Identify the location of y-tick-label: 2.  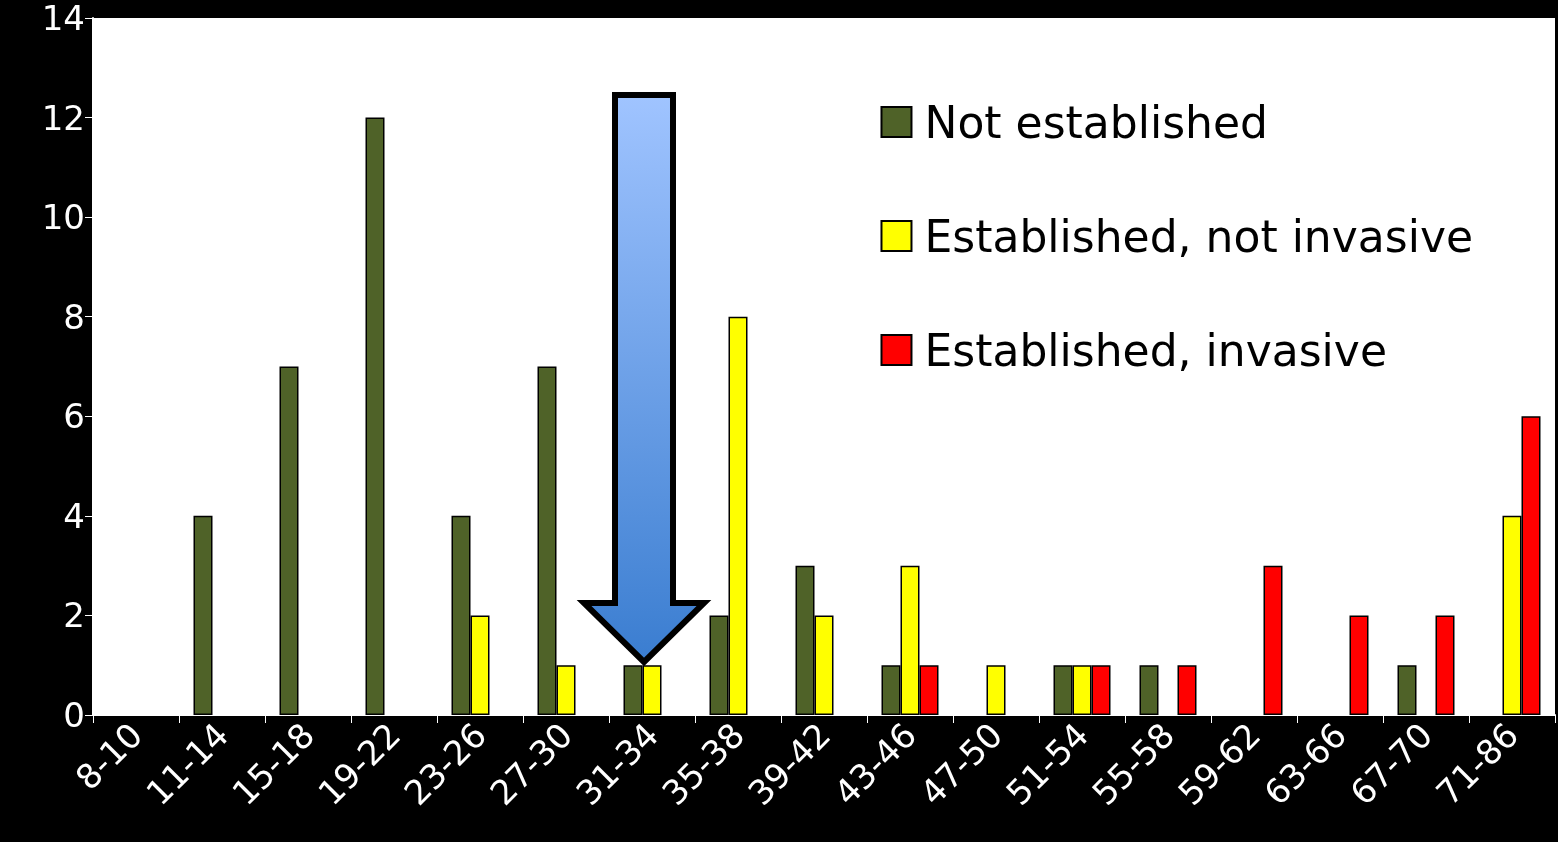
(74, 615).